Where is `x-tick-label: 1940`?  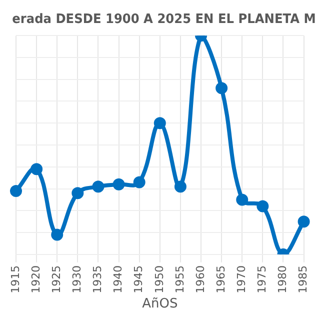
x-tick-label: 1940 is located at coordinates (118, 279).